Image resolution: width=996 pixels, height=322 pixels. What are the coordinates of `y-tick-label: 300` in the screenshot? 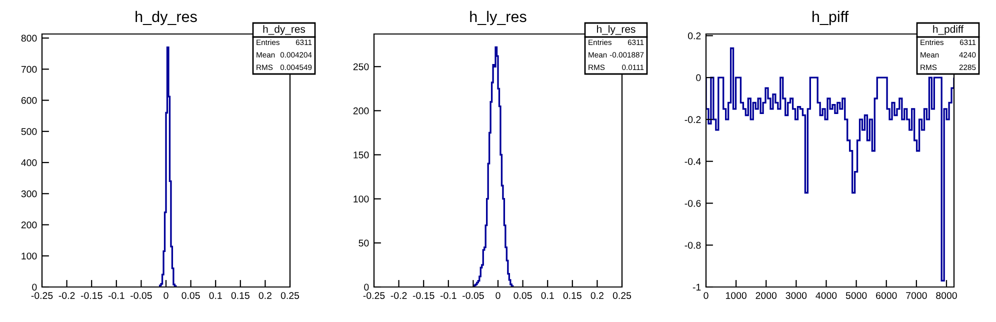 It's located at (29, 194).